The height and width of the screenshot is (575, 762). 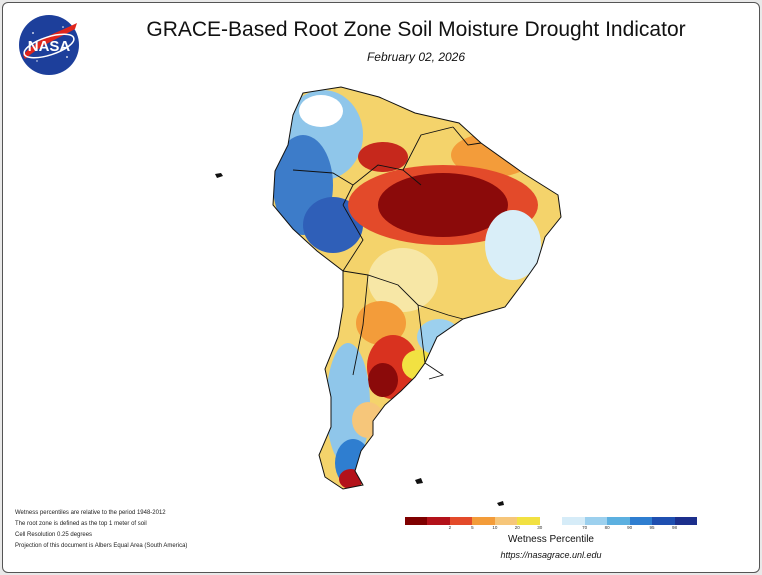 I want to click on legend-tick-label: 10, so click(x=495, y=527).